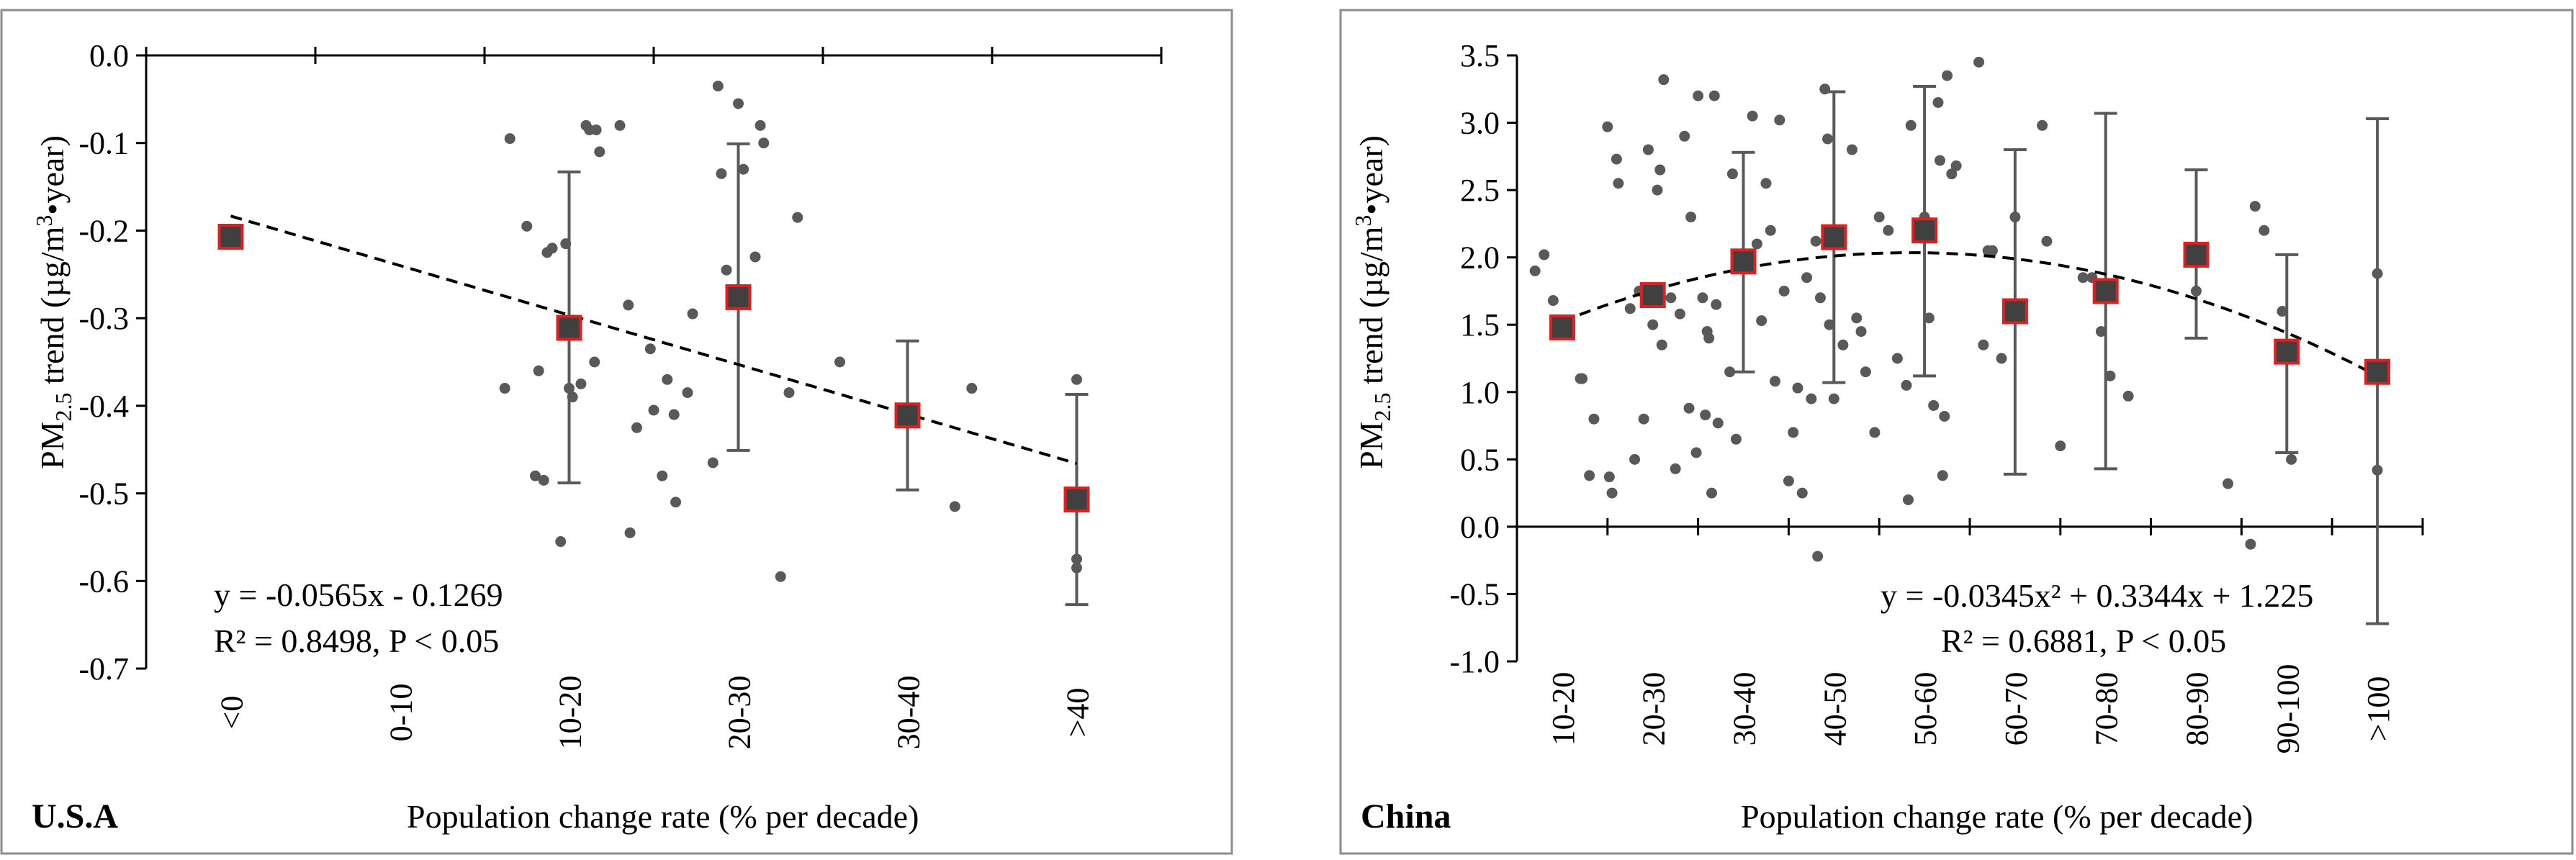 The height and width of the screenshot is (860, 2576). What do you see at coordinates (1834, 709) in the screenshot?
I see `china-x-tick-label: 40-50` at bounding box center [1834, 709].